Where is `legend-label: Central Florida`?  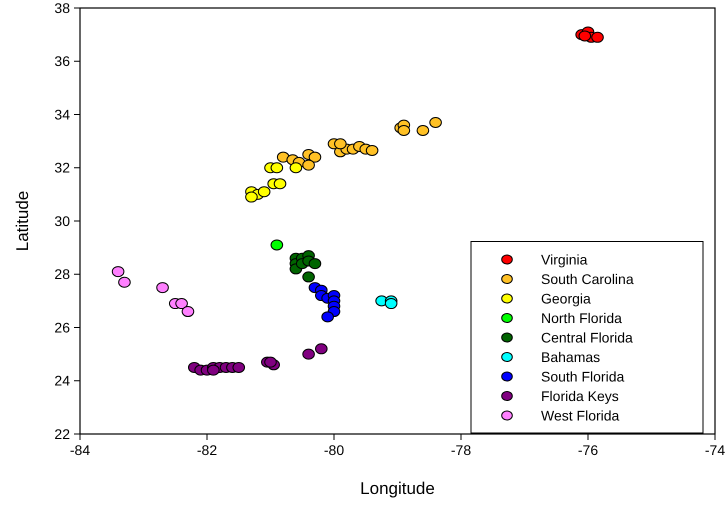
legend-label: Central Florida is located at coordinates (587, 337).